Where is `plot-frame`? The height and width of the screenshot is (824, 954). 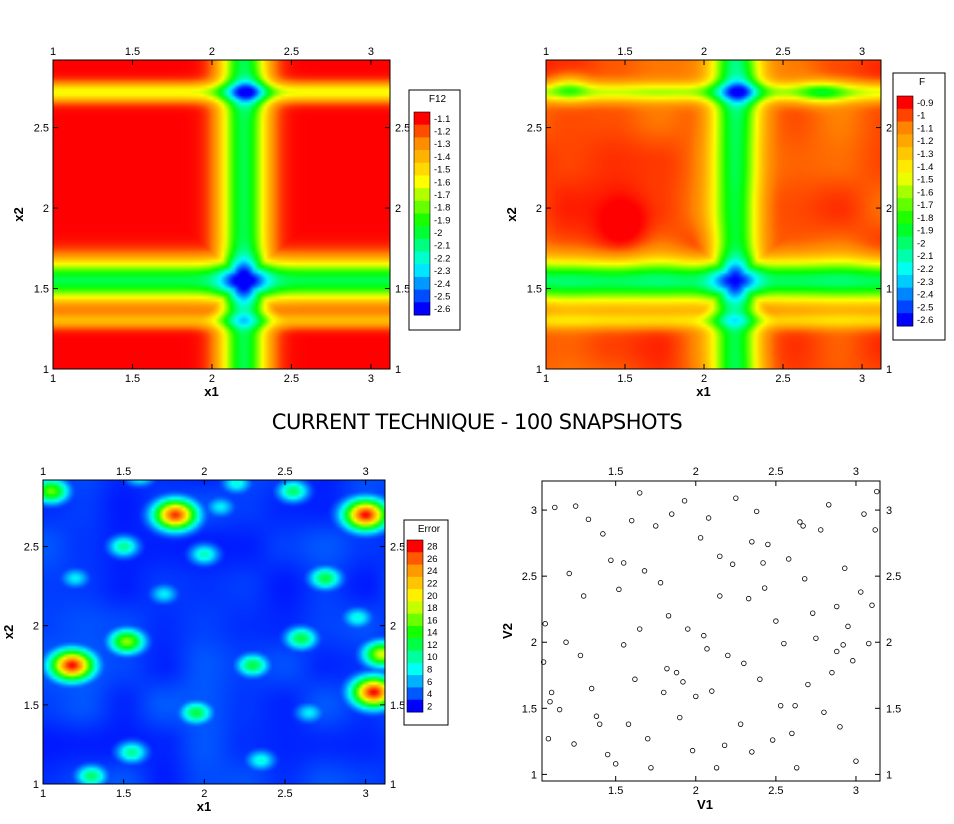 plot-frame is located at coordinates (711, 631).